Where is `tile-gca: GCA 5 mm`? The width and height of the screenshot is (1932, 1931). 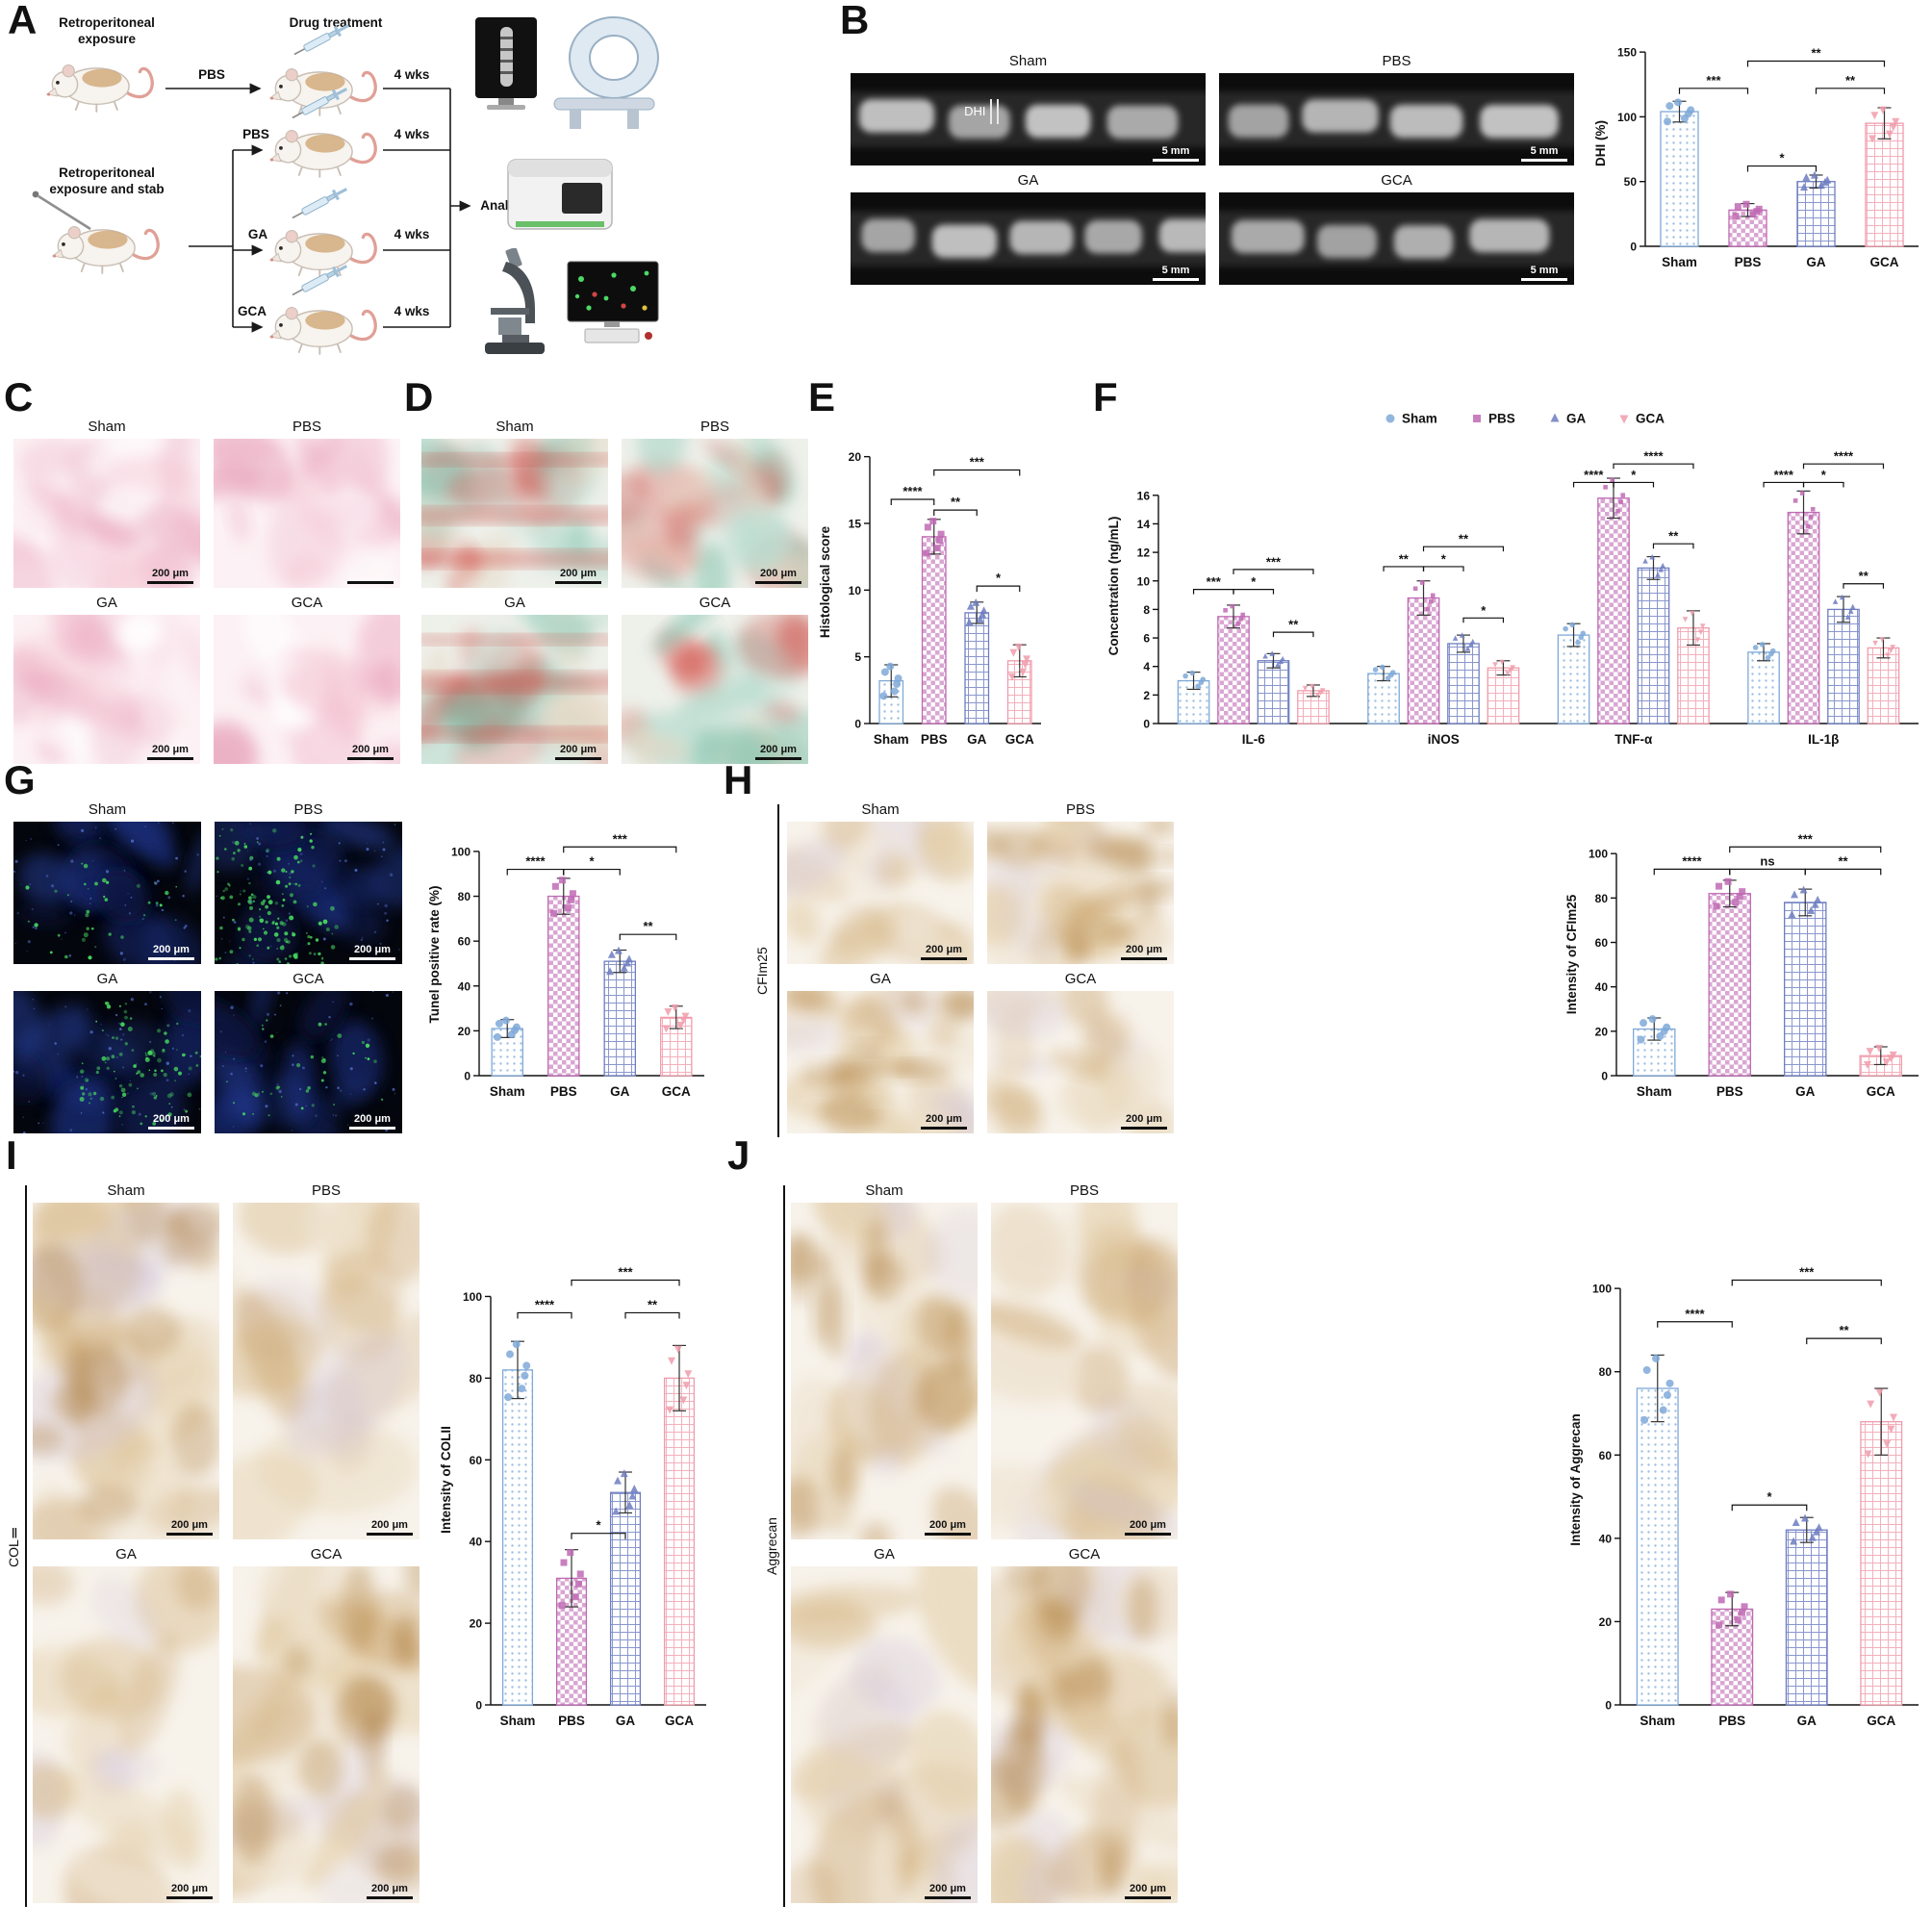
tile-gca: GCA 5 mm is located at coordinates (1396, 228).